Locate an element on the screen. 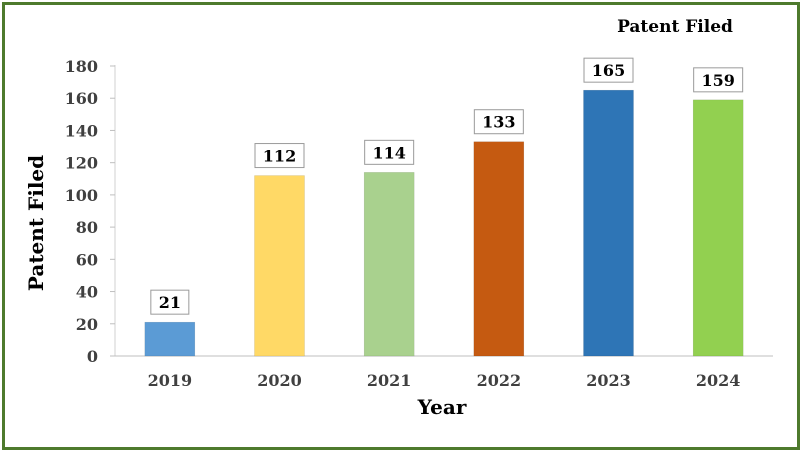  data-label: 159 is located at coordinates (717, 80).